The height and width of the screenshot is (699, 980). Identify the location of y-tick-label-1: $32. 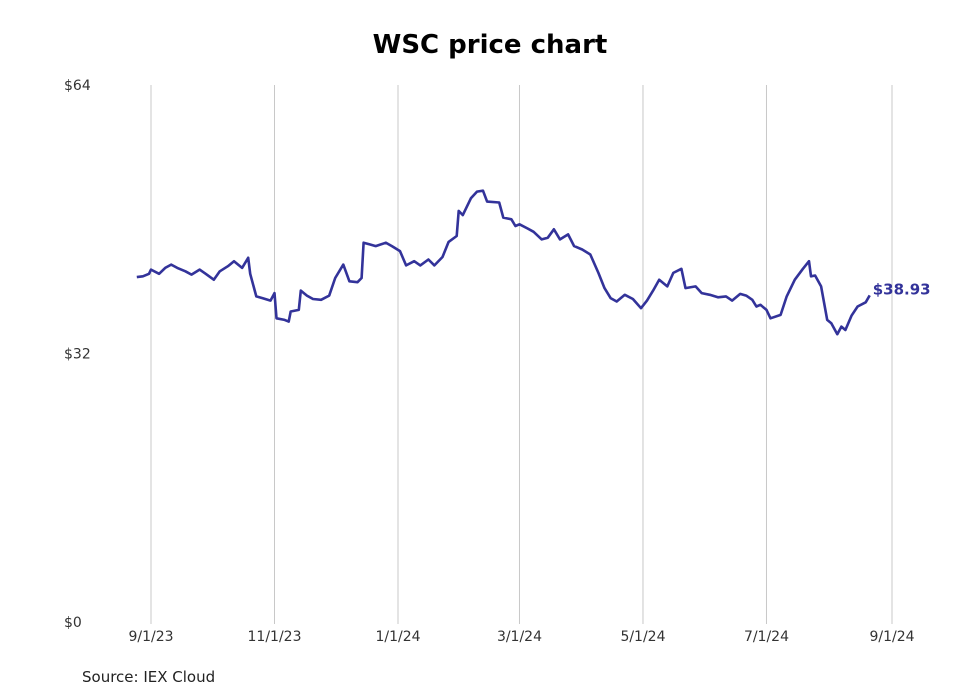
(77, 355).